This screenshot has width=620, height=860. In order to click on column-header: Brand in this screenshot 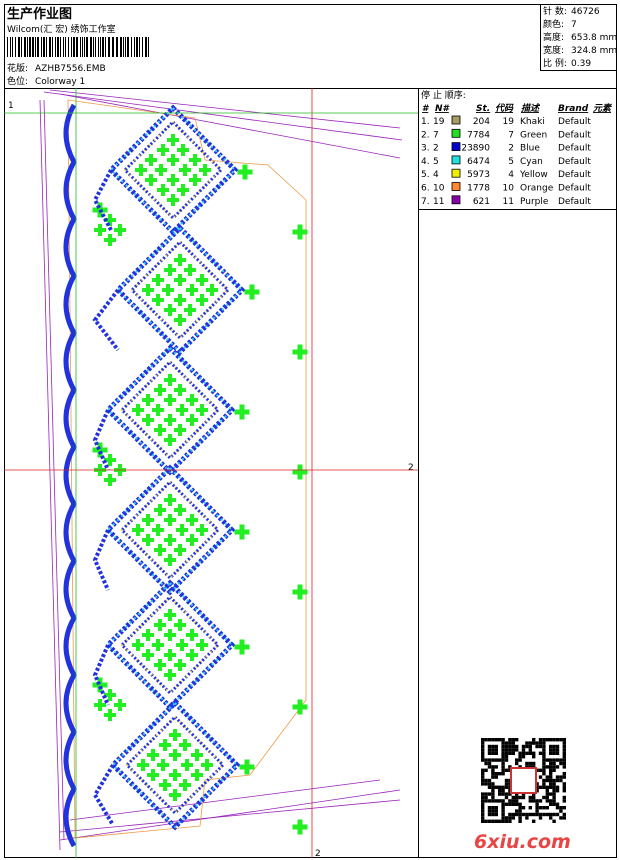, I will do `click(573, 109)`.